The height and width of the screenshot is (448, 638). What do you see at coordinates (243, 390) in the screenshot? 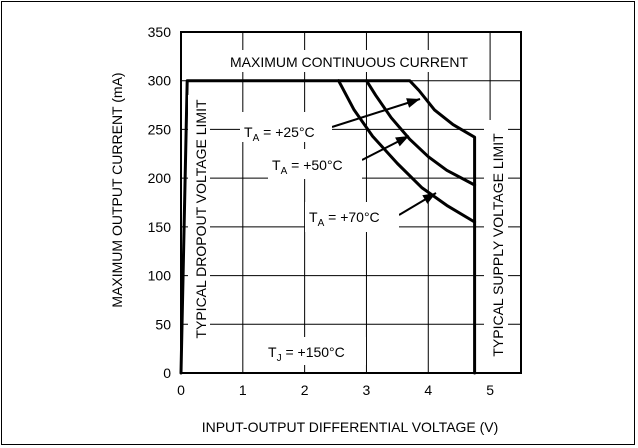
I see `x-tick-label: 1` at bounding box center [243, 390].